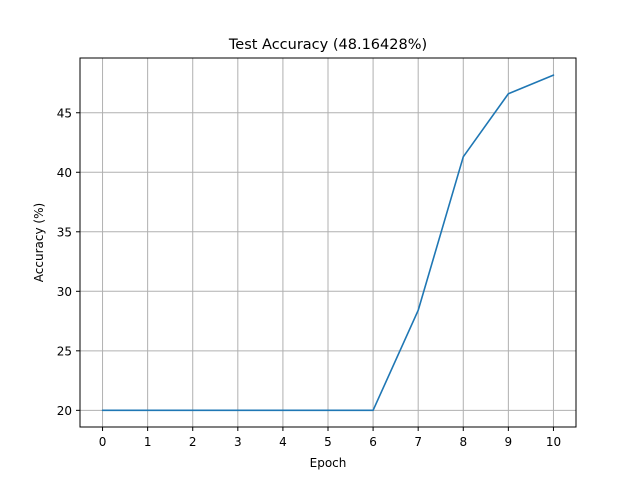 This screenshot has height=480, width=640. What do you see at coordinates (64, 113) in the screenshot?
I see `y-tick-label: 45` at bounding box center [64, 113].